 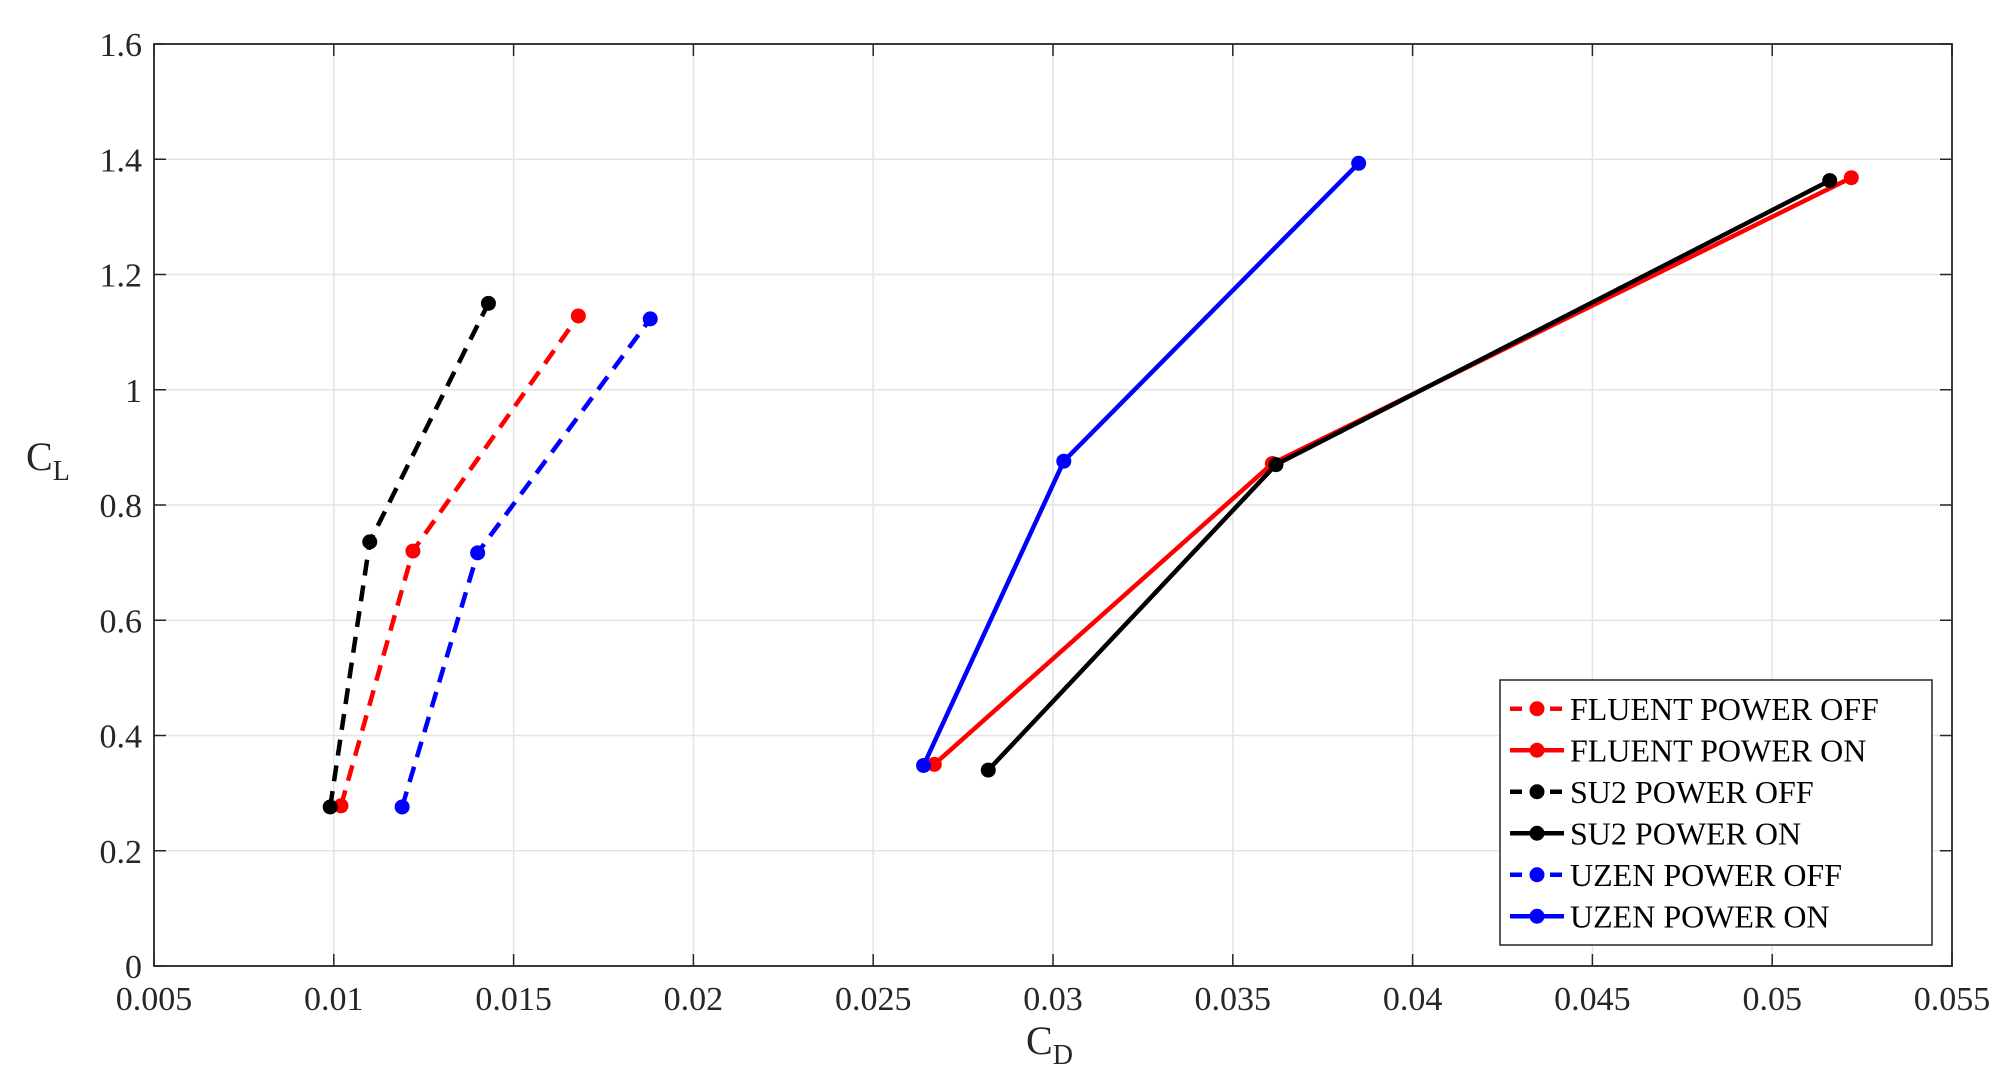 What do you see at coordinates (121, 737) in the screenshot?
I see `y-tick-label: 0.4` at bounding box center [121, 737].